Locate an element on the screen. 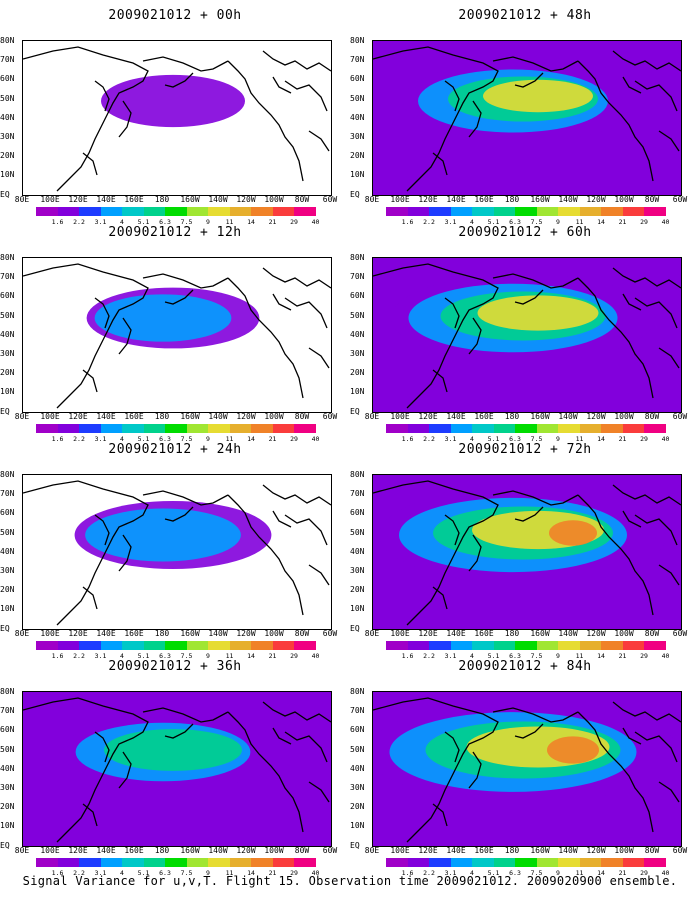 Image resolution: width=700 pixels, height=900 pixels. latitude-label: 10N is located at coordinates (357, 175).